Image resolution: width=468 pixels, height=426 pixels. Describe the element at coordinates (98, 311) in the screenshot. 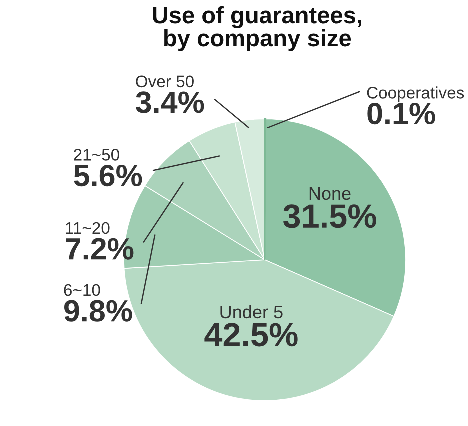

I see `data-label: 9.8%` at that location.